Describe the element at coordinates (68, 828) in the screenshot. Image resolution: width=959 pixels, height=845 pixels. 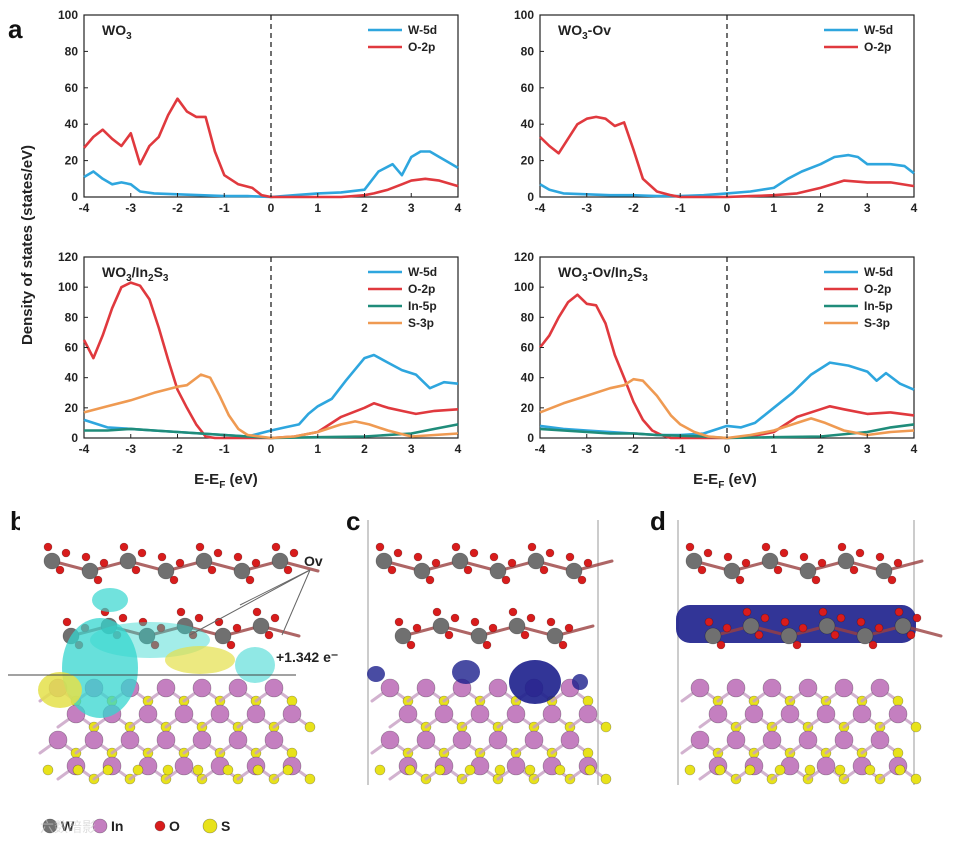
I see `watermark: 六数暗影` at that location.